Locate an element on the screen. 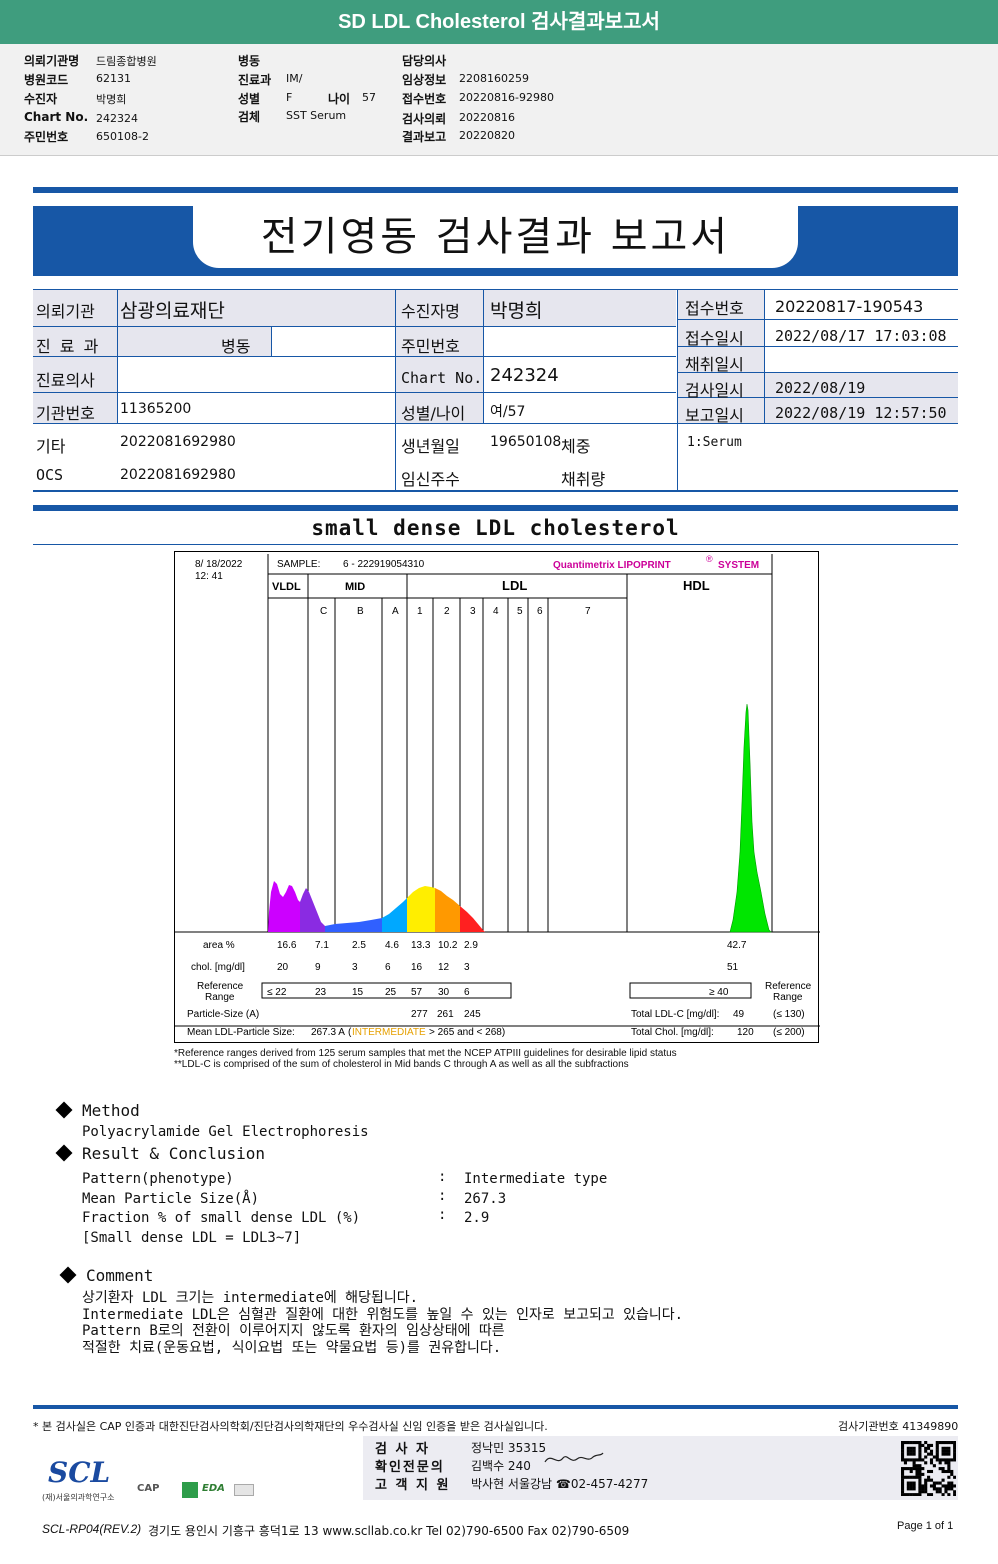 The image size is (998, 1564). band-b: B is located at coordinates (360, 611).